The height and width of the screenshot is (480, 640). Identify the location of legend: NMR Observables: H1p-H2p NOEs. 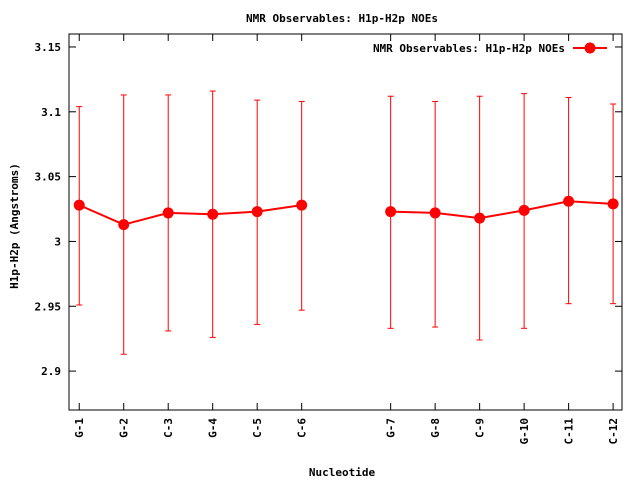
(490, 48).